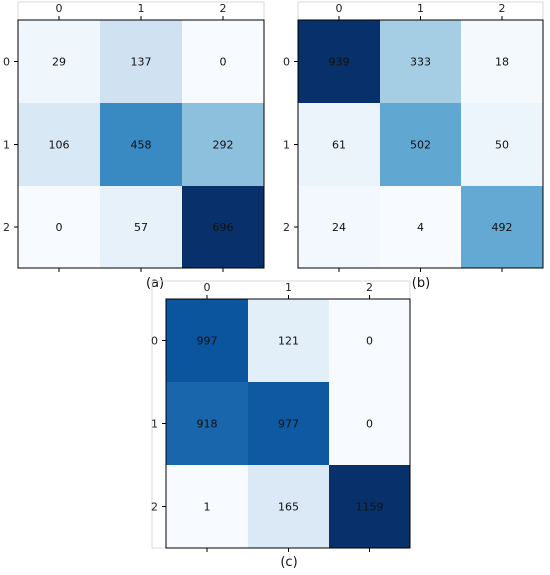 The height and width of the screenshot is (575, 550). I want to click on panel-label-0: (a), so click(155, 283).